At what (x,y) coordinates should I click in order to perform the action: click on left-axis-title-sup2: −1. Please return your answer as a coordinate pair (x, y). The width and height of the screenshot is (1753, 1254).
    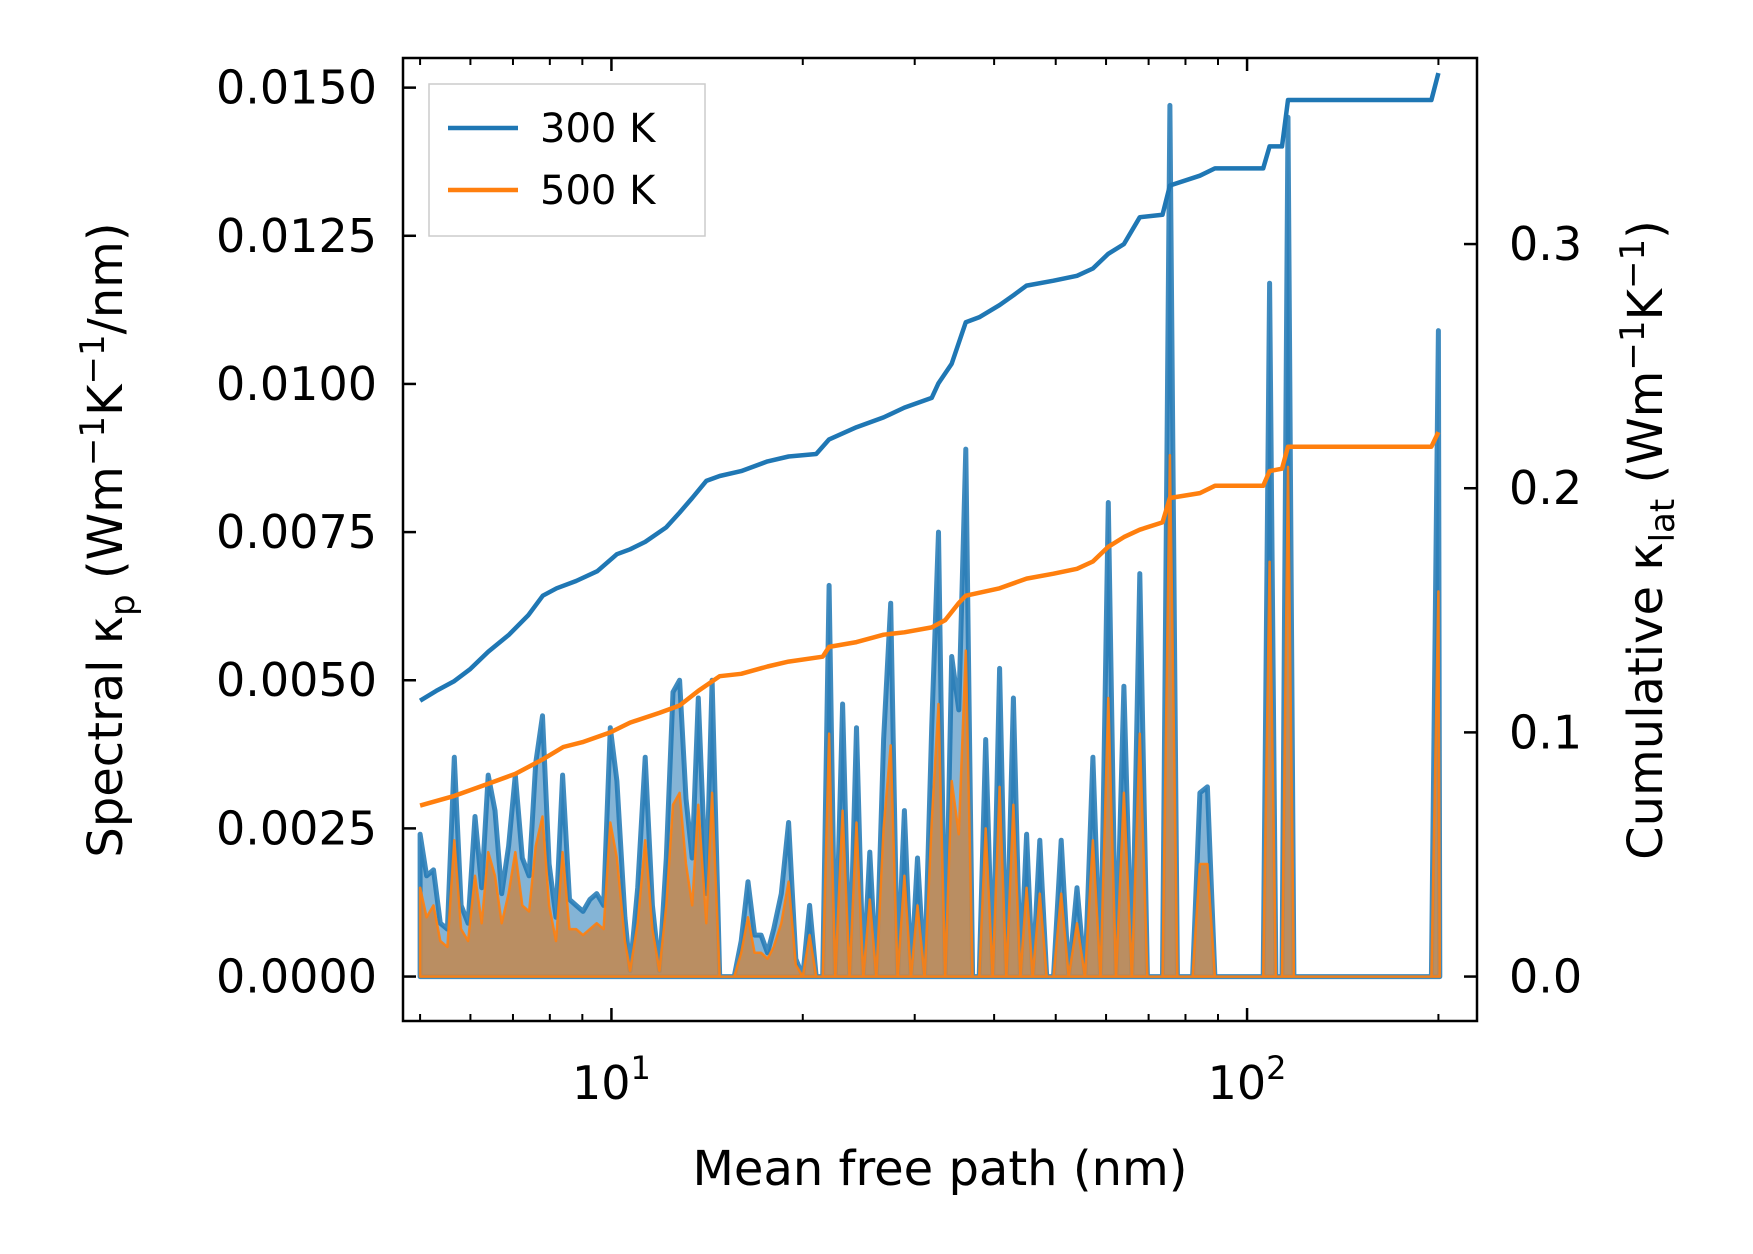
    Looking at the image, I should click on (93, 359).